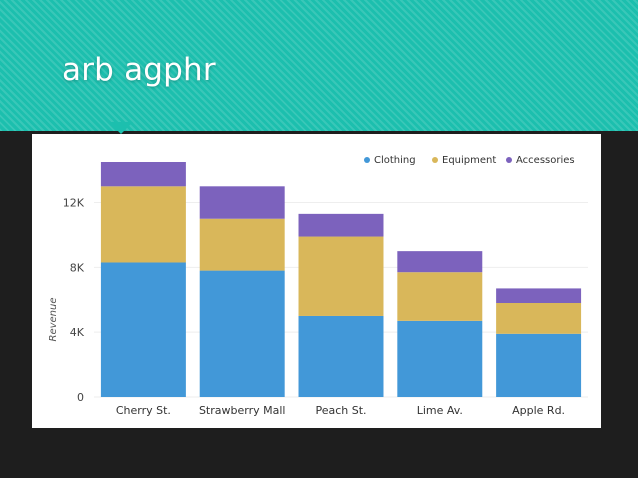 The height and width of the screenshot is (478, 638). Describe the element at coordinates (77, 267) in the screenshot. I see `y-tick-label: 8K` at that location.